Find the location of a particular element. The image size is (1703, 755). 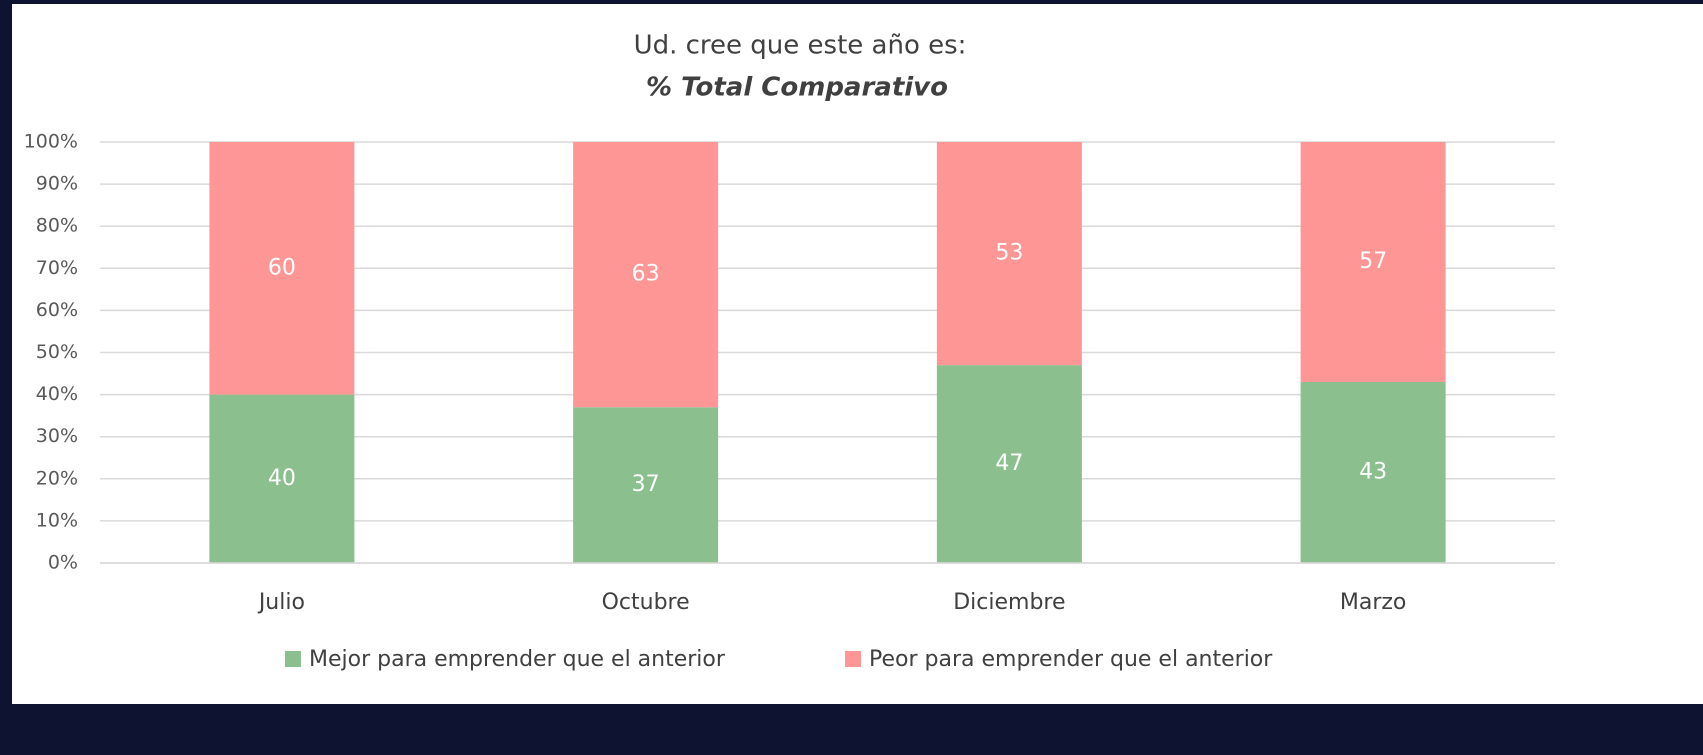

y-tick-label: 10% is located at coordinates (57, 520).